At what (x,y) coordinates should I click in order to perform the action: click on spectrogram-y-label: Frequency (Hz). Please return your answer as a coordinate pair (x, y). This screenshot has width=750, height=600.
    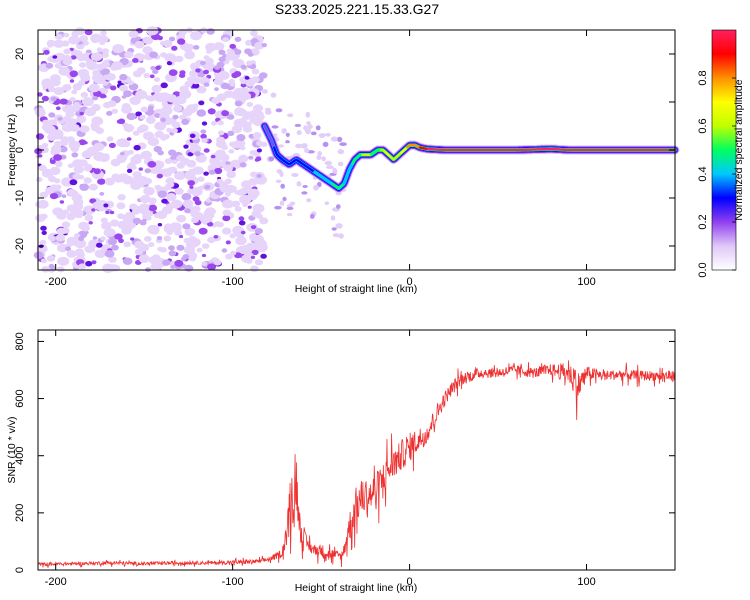
    Looking at the image, I should click on (12, 150).